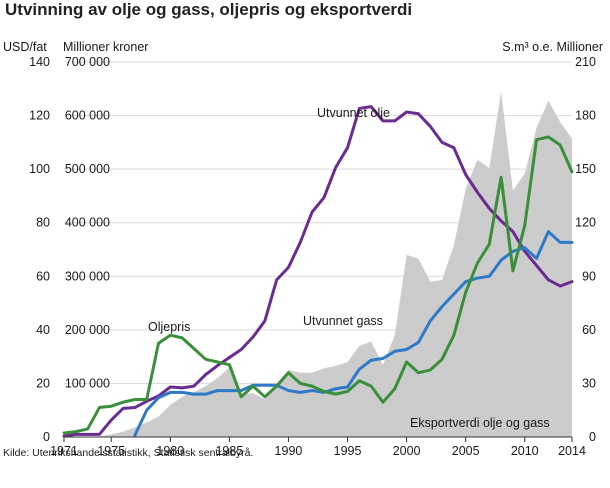  I want to click on y-axis-usd-ticks: 0 20 40 60 80 100 120 140, so click(39, 249).